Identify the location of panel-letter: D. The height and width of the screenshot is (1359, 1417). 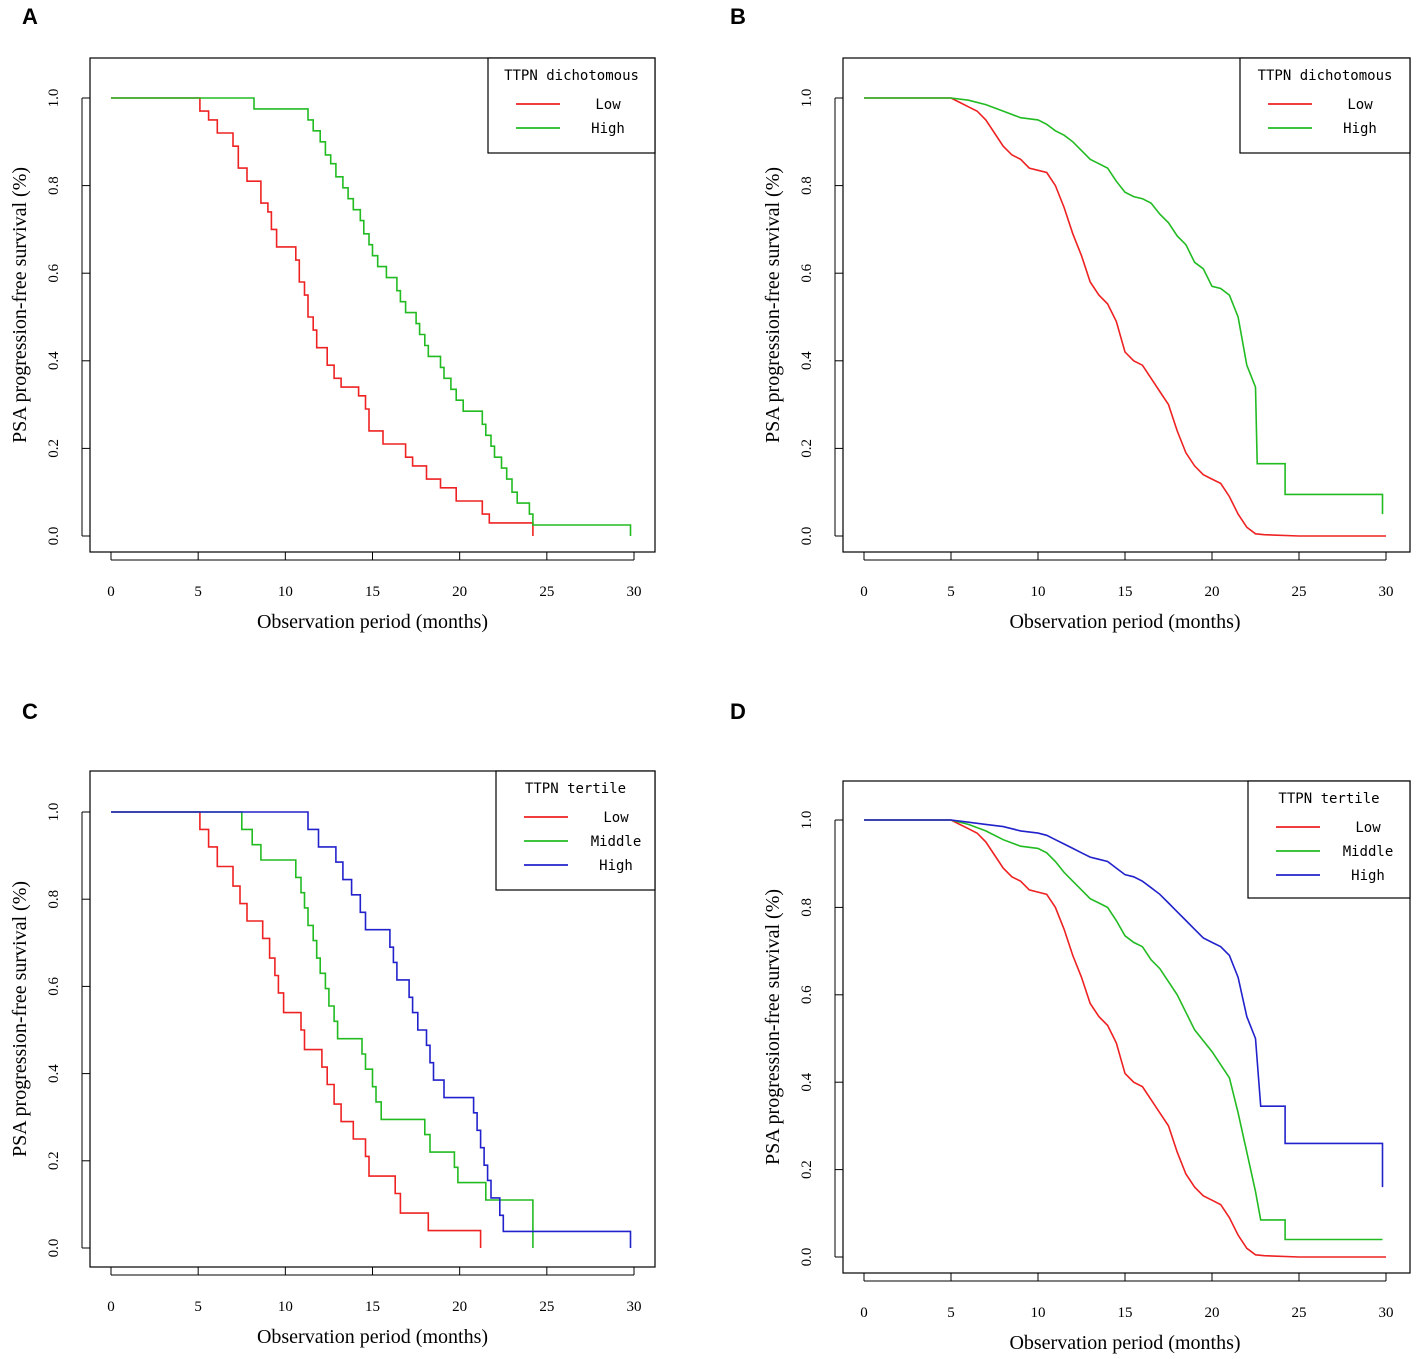
(738, 711).